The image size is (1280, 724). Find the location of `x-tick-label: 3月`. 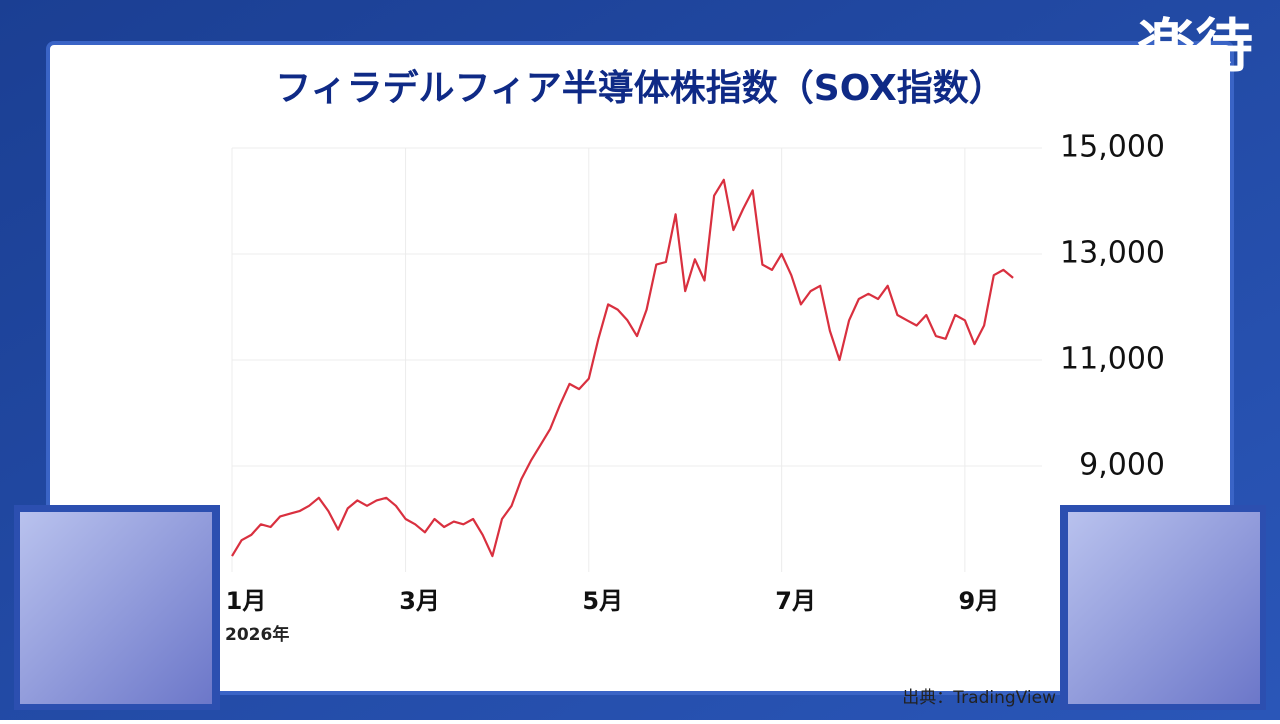

x-tick-label: 3月 is located at coordinates (419, 601).